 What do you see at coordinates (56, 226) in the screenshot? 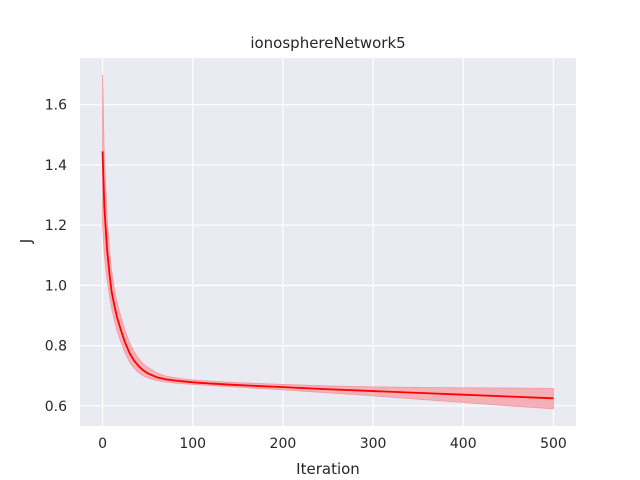
I see `y-tick-label: 1.2` at bounding box center [56, 226].